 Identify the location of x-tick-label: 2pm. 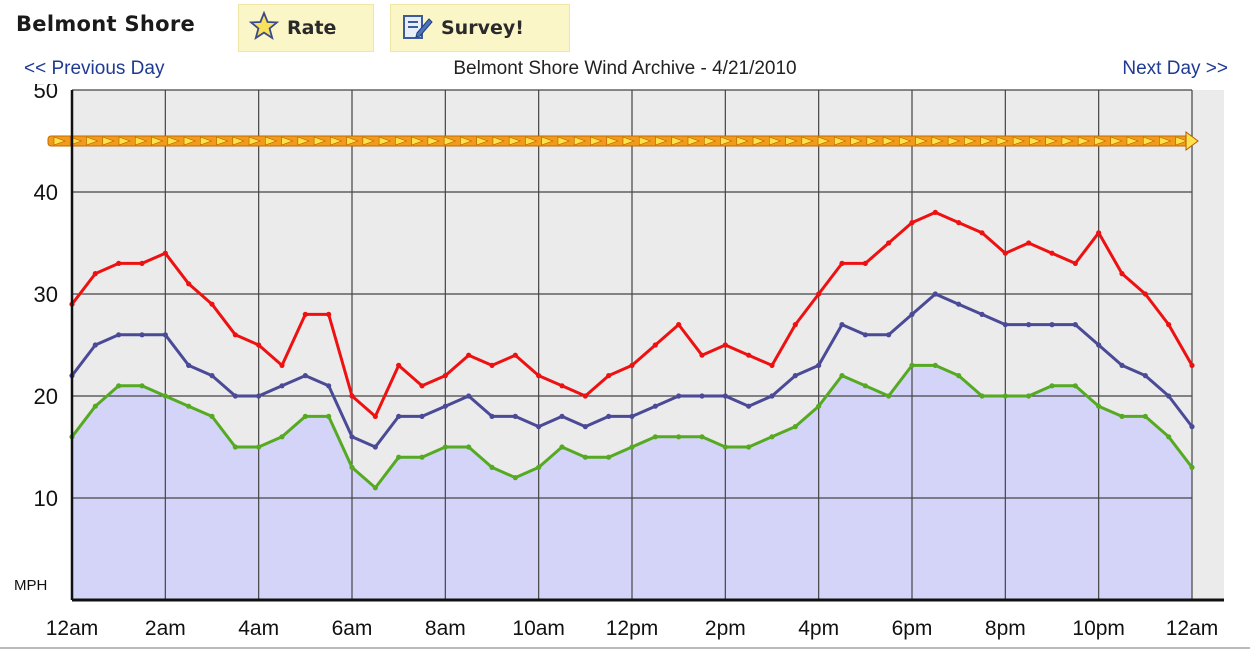
(725, 628).